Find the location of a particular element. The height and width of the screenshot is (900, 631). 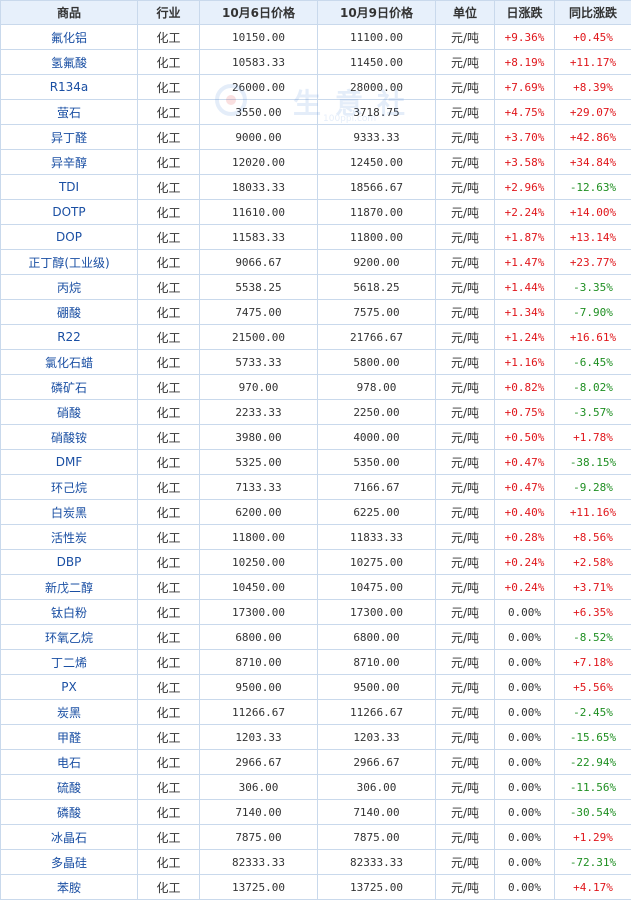

commodity-link: TDI is located at coordinates (69, 187).